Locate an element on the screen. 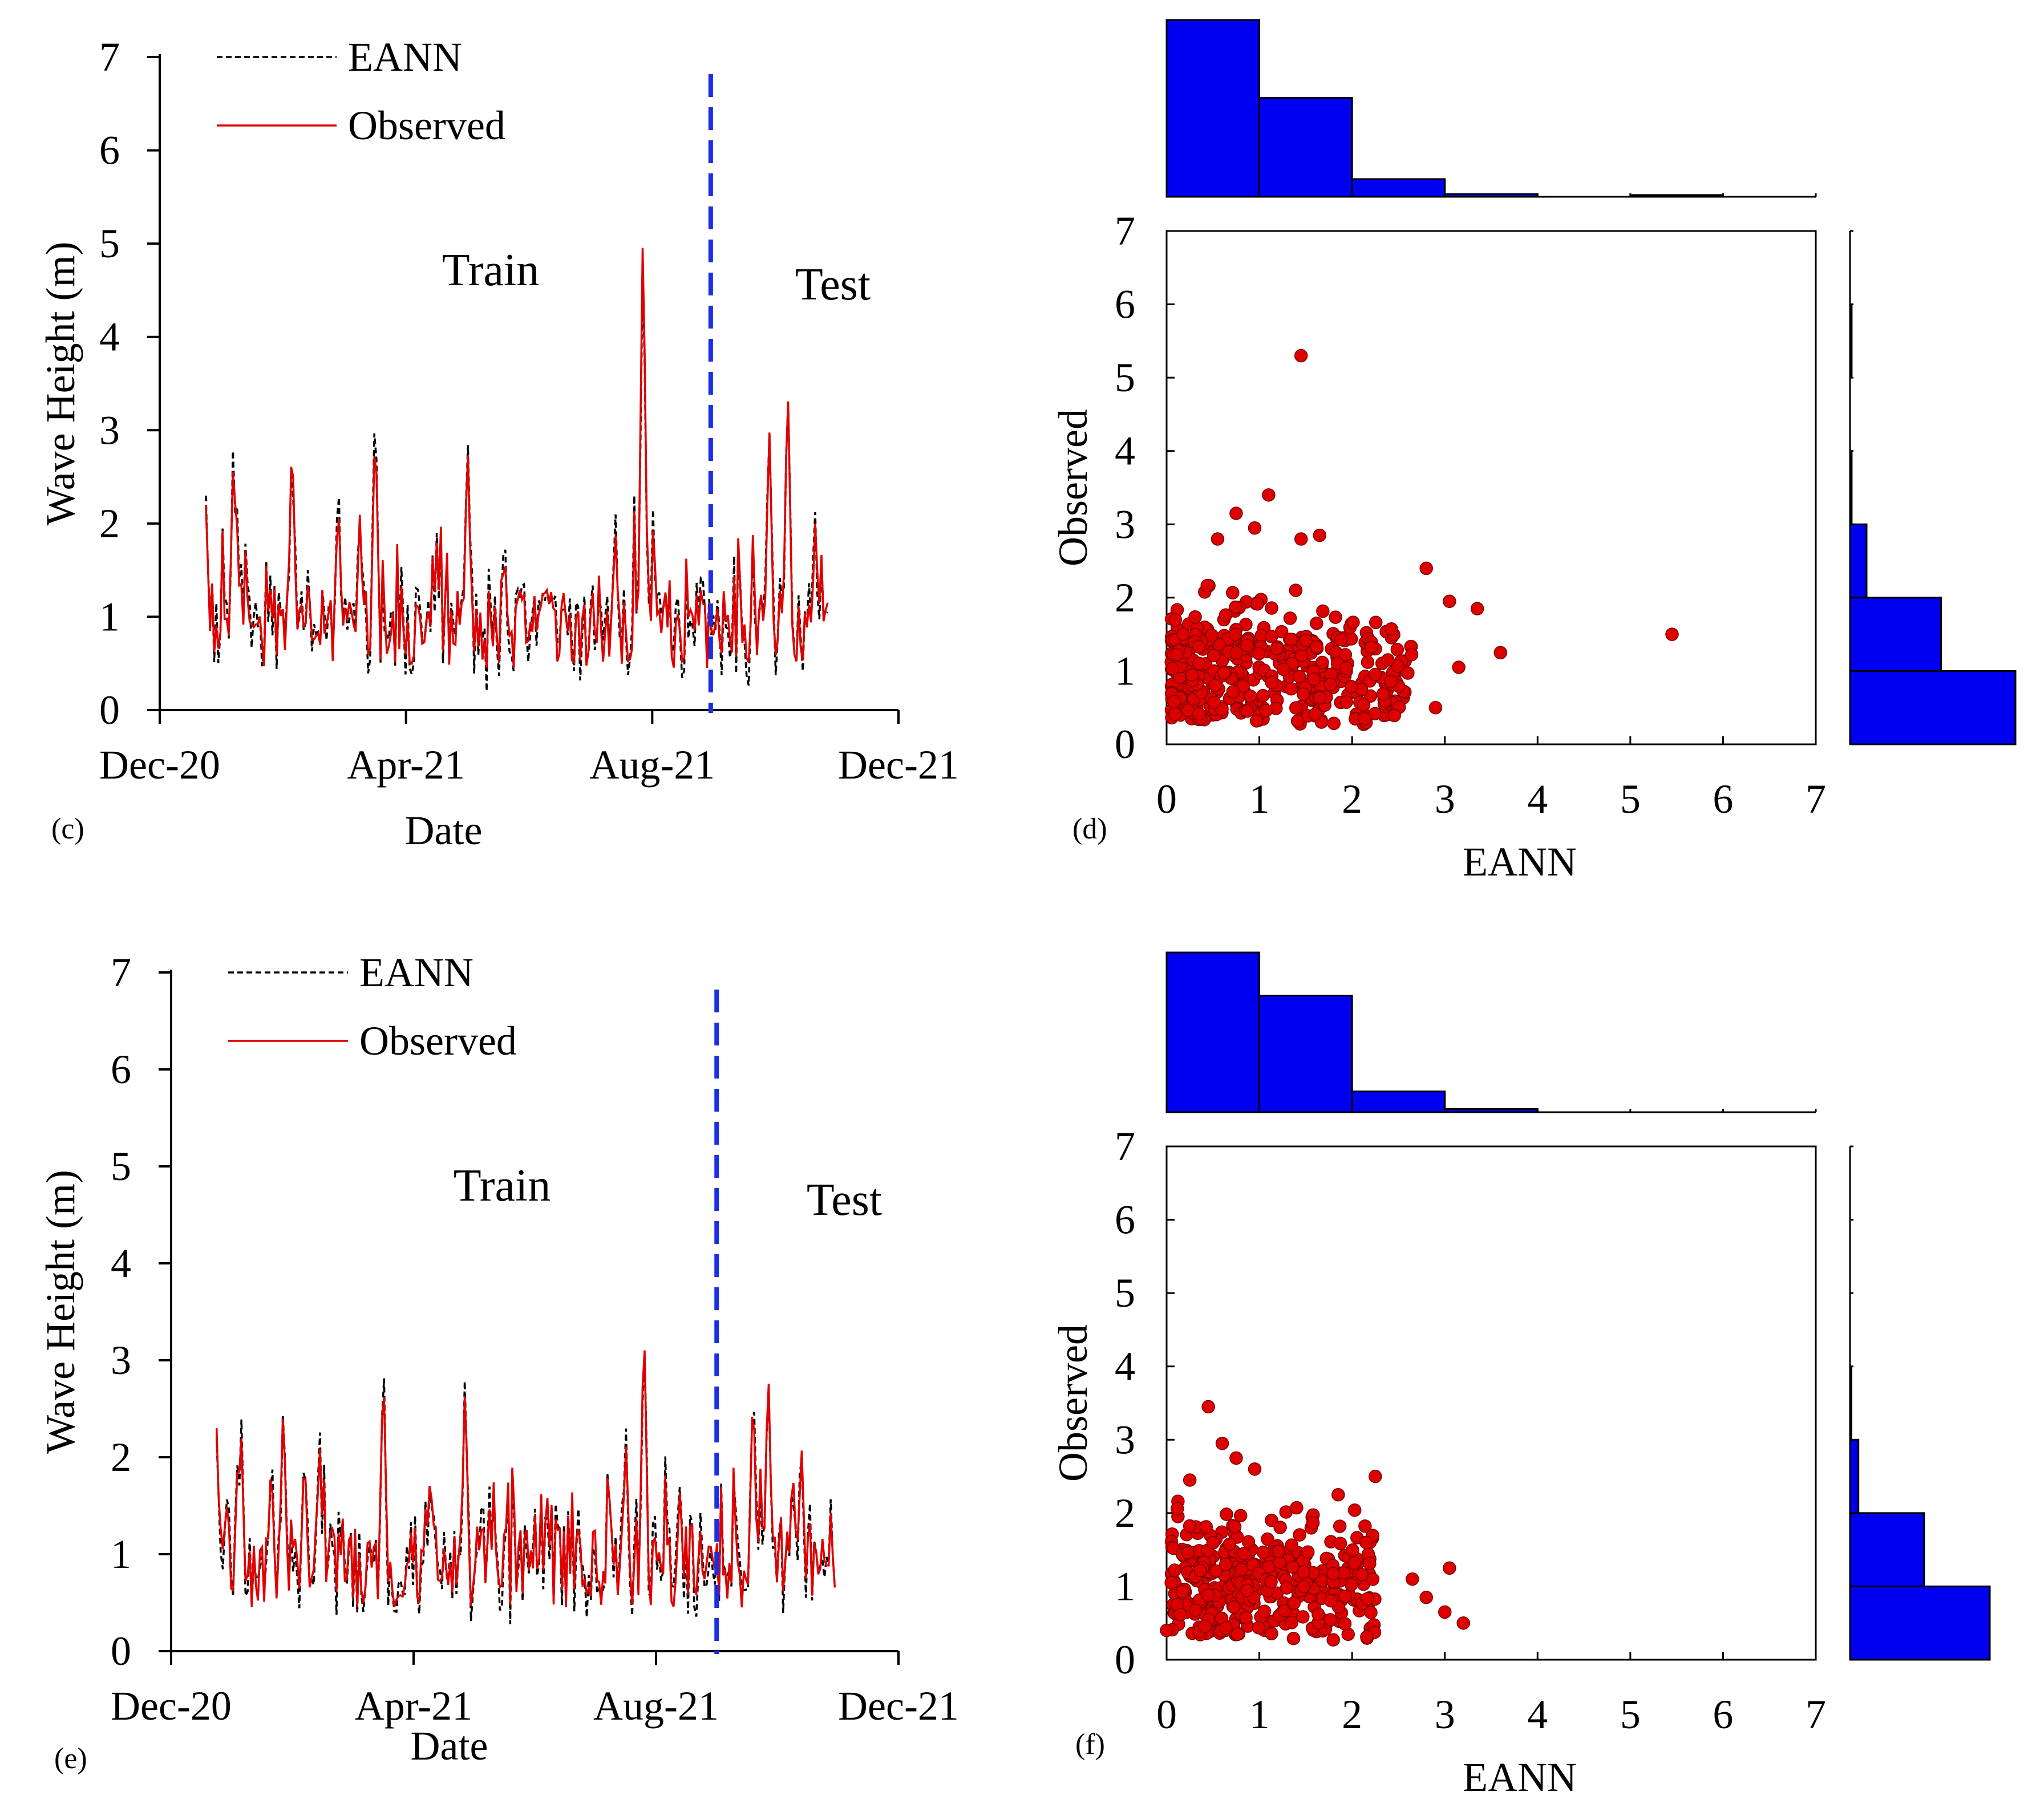 This screenshot has width=2032, height=1820. y-tick-label: 0 is located at coordinates (1125, 744).